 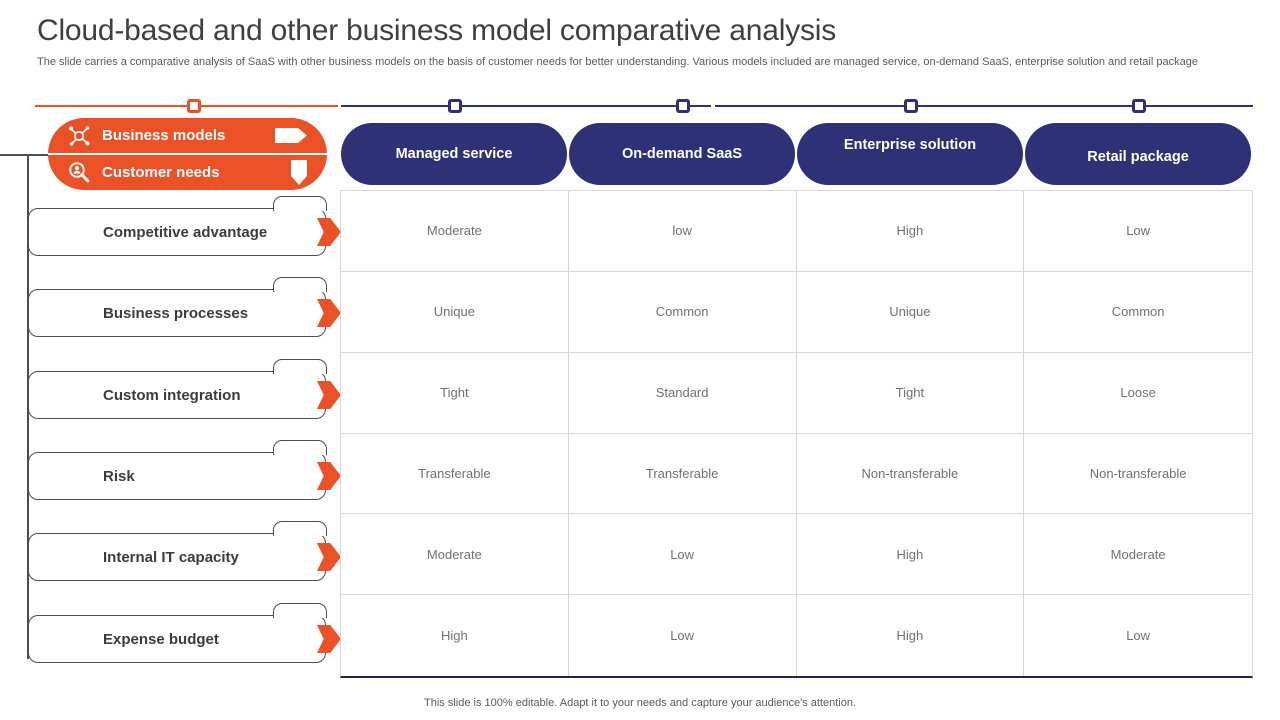 I want to click on legend-label-customer-needs: Customer needs, so click(x=161, y=172).